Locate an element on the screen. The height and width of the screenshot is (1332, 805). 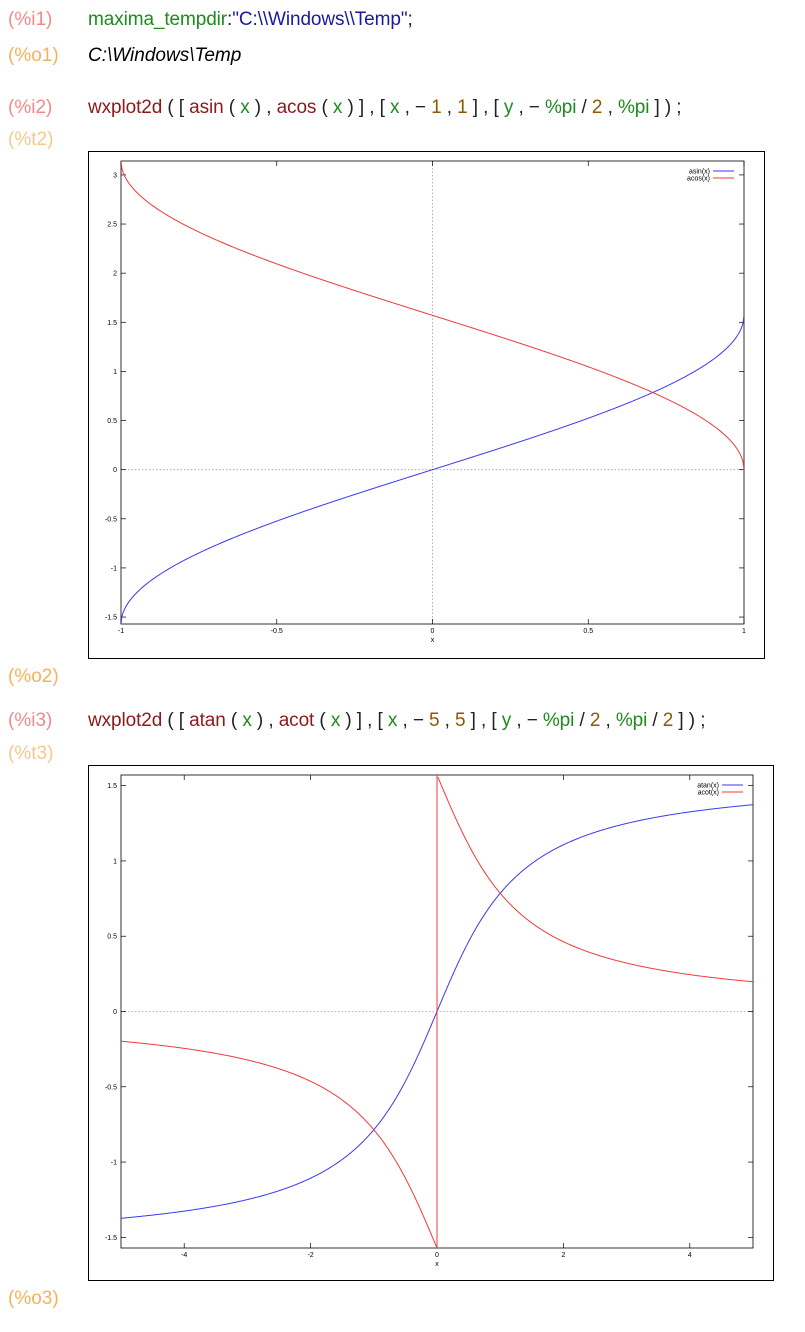
code-token: asin is located at coordinates (206, 107).